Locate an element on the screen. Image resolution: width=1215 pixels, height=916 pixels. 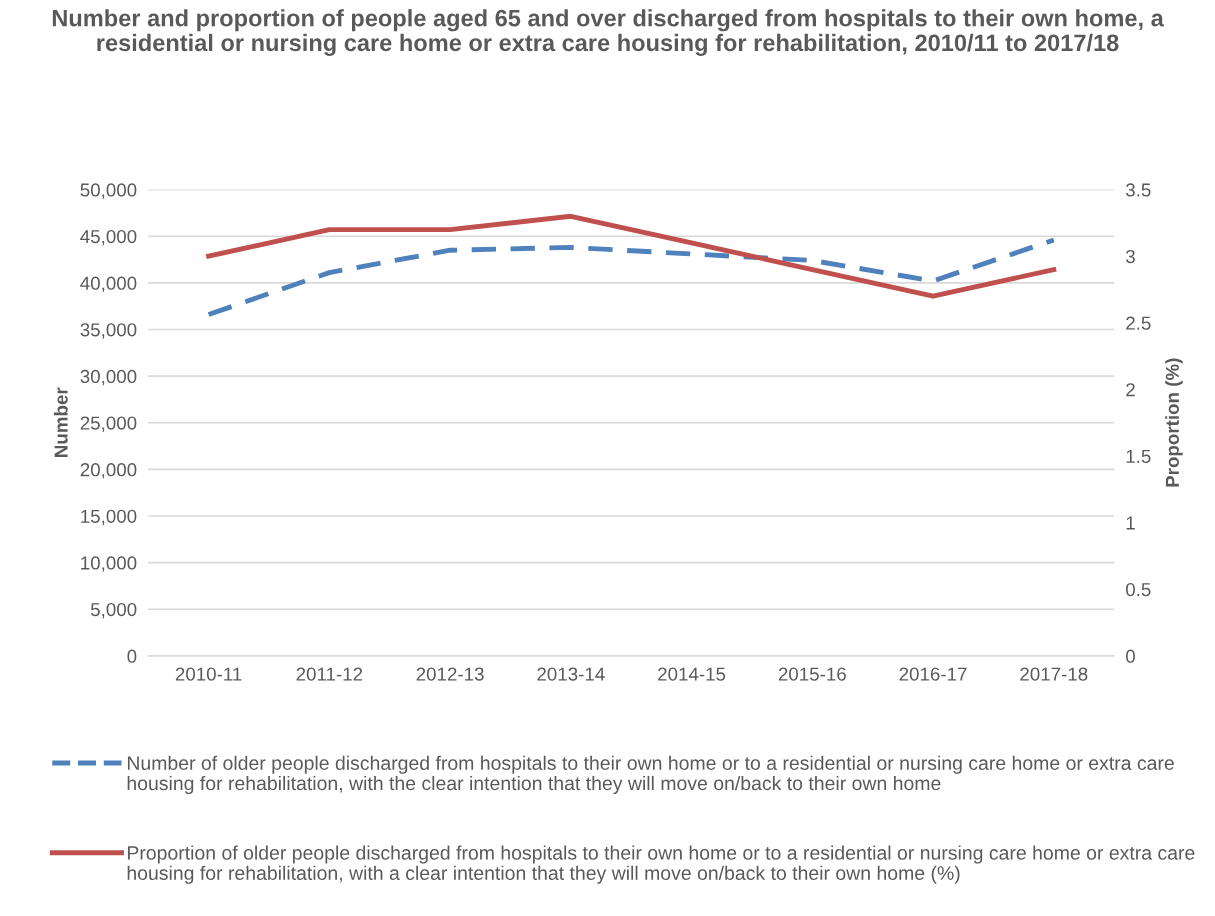
y-tick-label: 30,000 is located at coordinates (108, 377).